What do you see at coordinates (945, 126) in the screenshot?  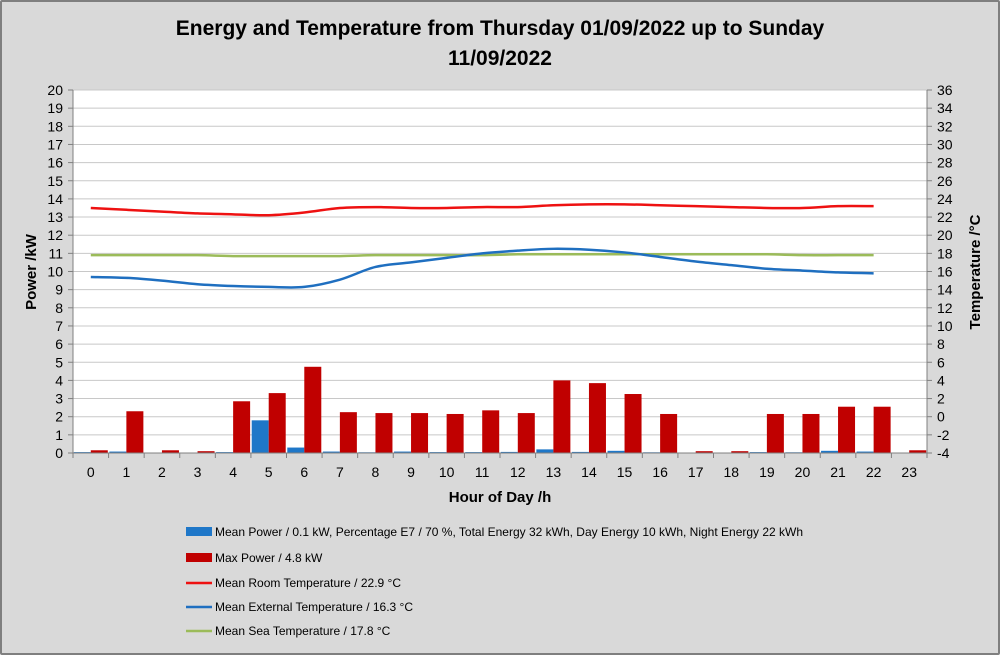 I see `y-right-tick-label: 32` at bounding box center [945, 126].